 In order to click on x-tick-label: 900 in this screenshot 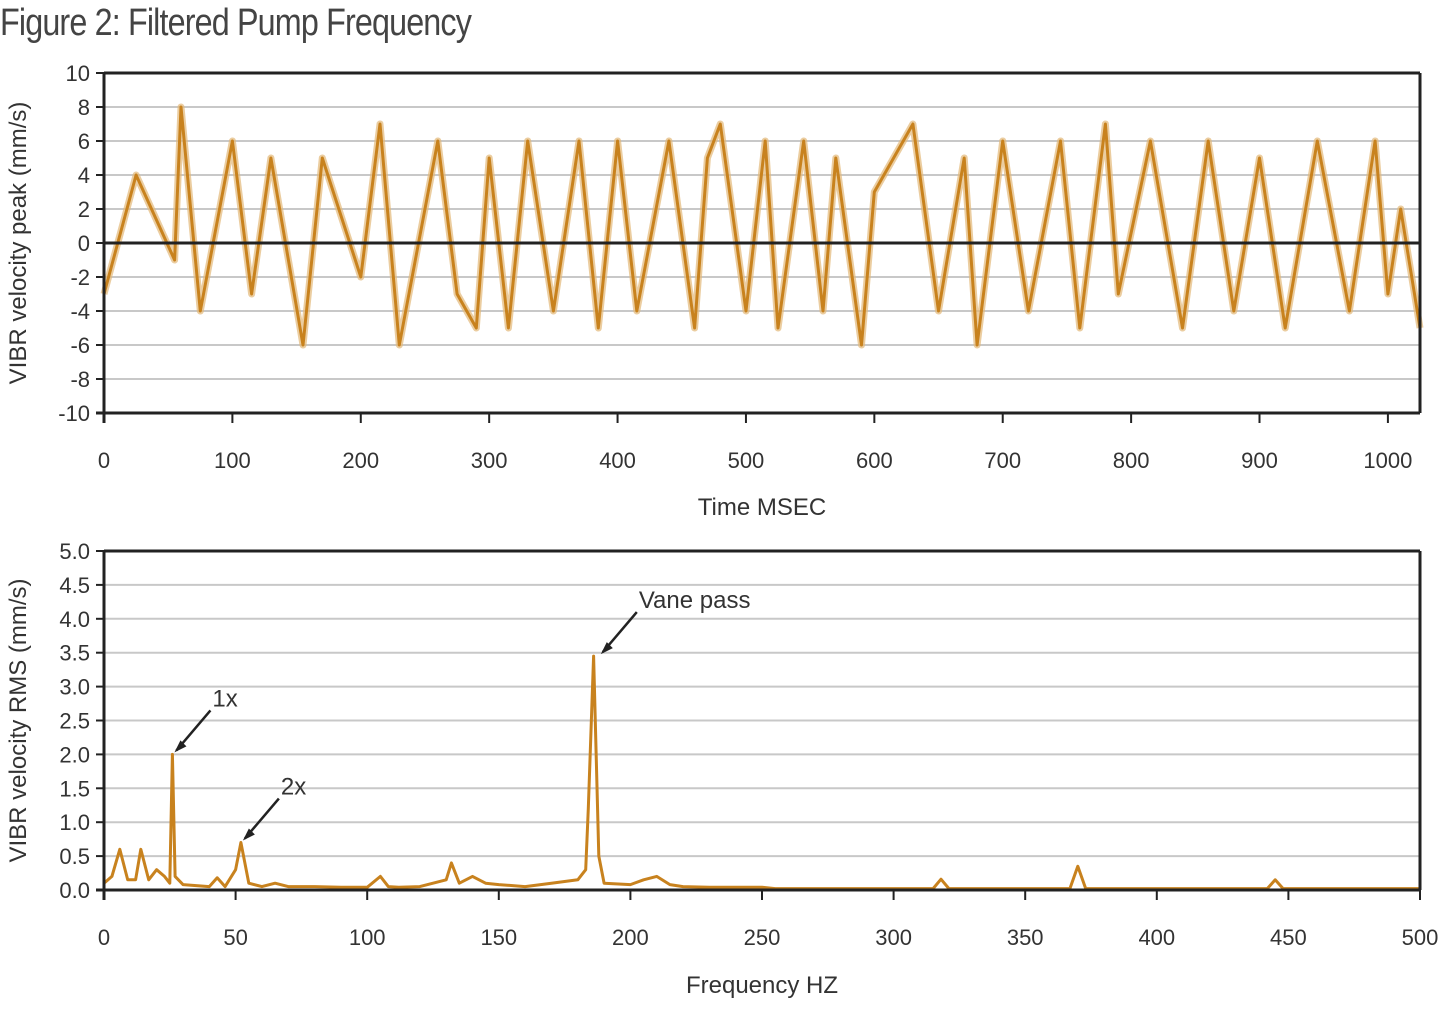, I will do `click(1259, 460)`.